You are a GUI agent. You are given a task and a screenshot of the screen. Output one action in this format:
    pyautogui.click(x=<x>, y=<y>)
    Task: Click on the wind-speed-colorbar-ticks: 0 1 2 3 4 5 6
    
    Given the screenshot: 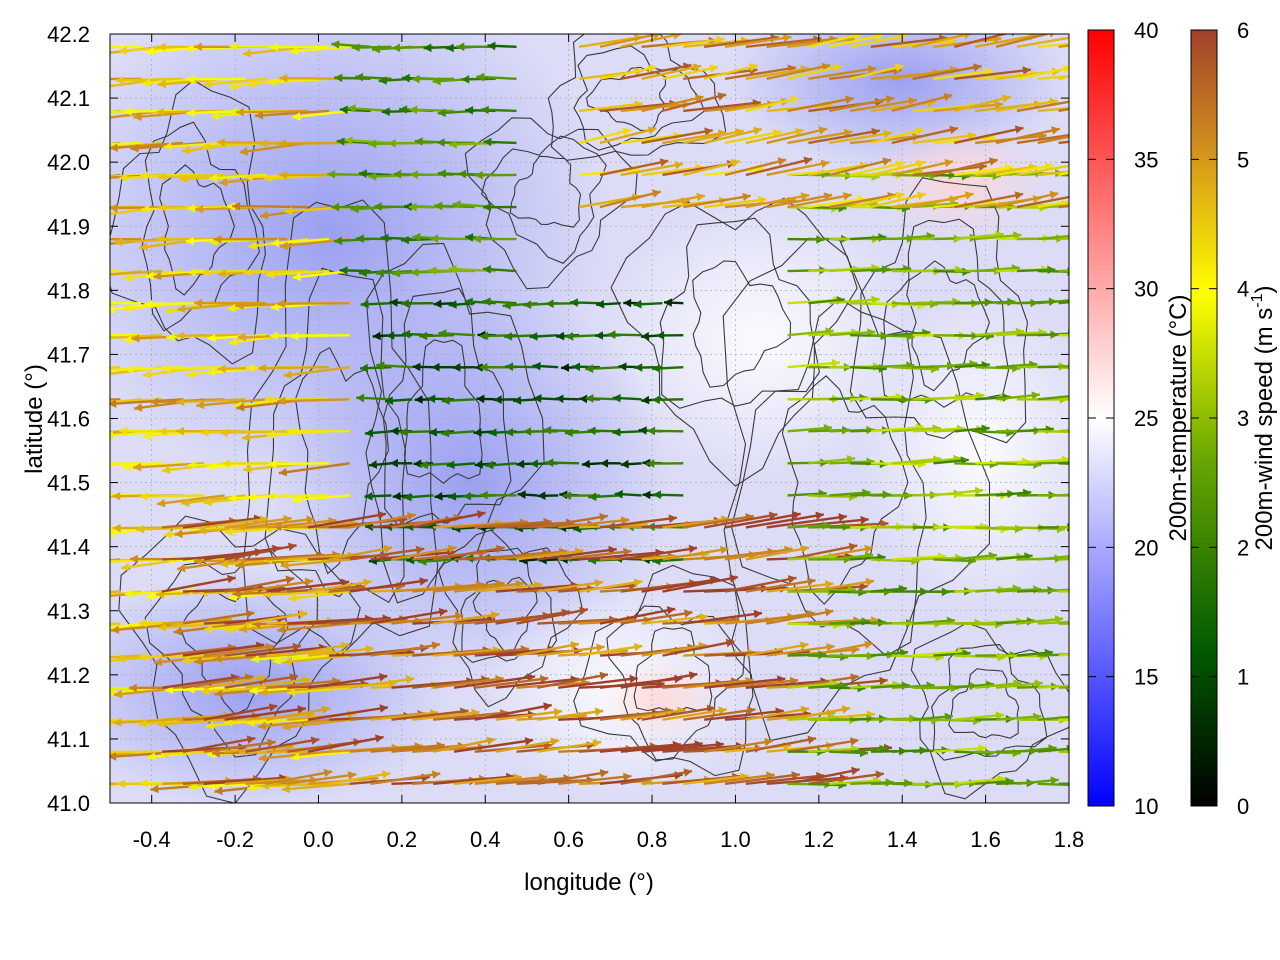 What is the action you would take?
    pyautogui.click(x=1220, y=418)
    